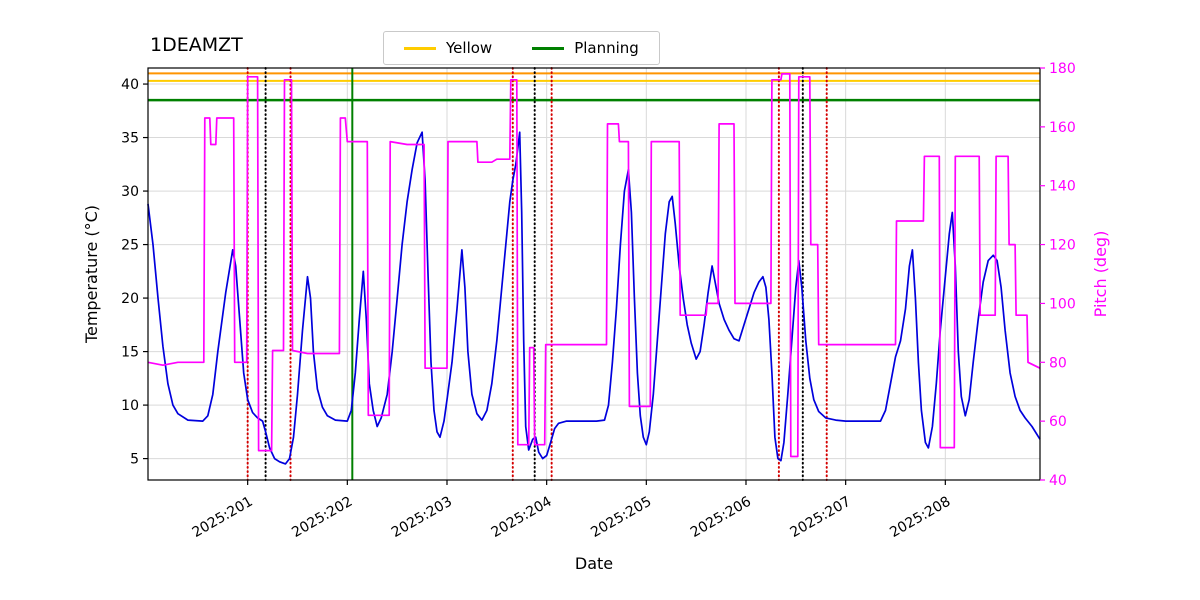  What do you see at coordinates (1062, 128) in the screenshot?
I see `y-tick-label-right: 160` at bounding box center [1062, 128].